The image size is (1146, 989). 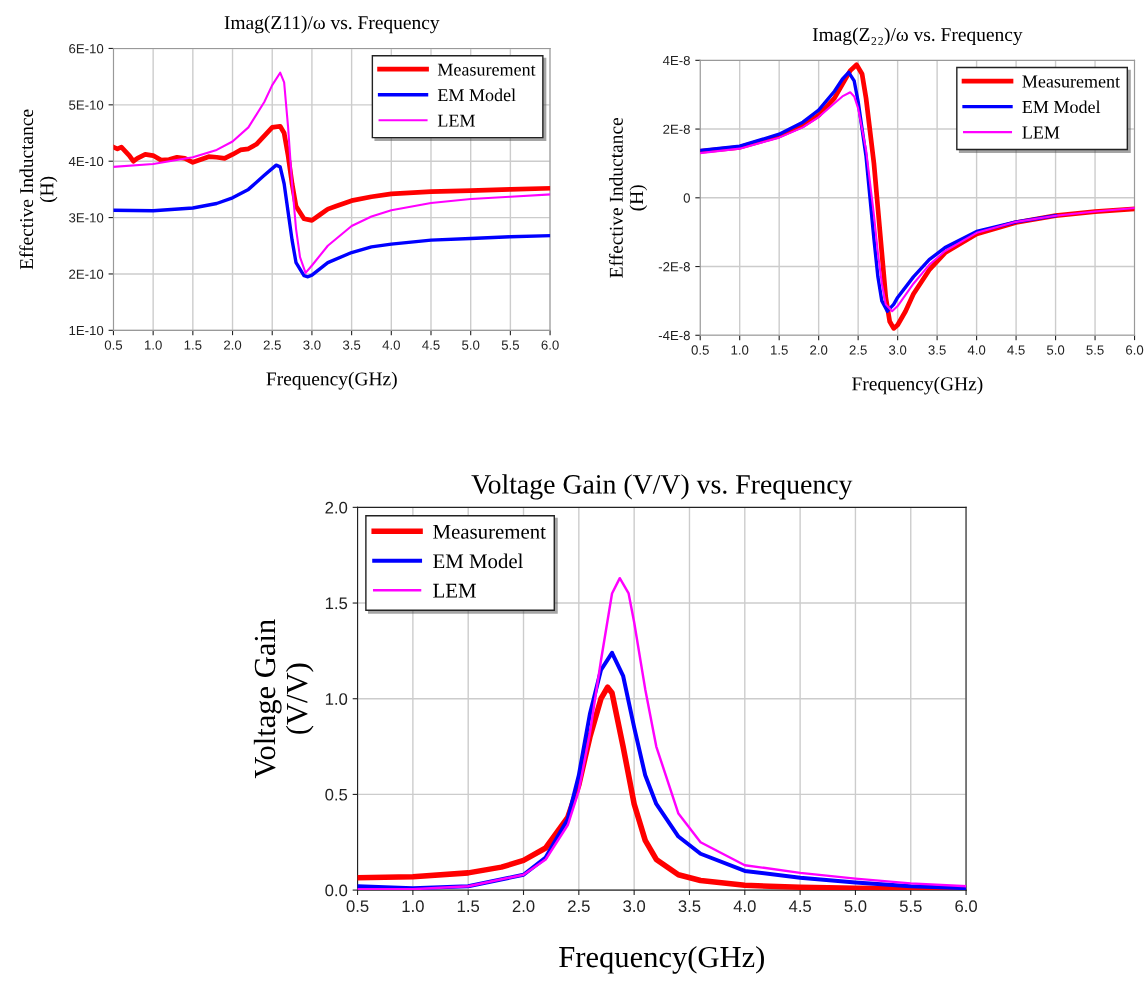 I want to click on y-tick-label: 3E-10, so click(x=86, y=218).